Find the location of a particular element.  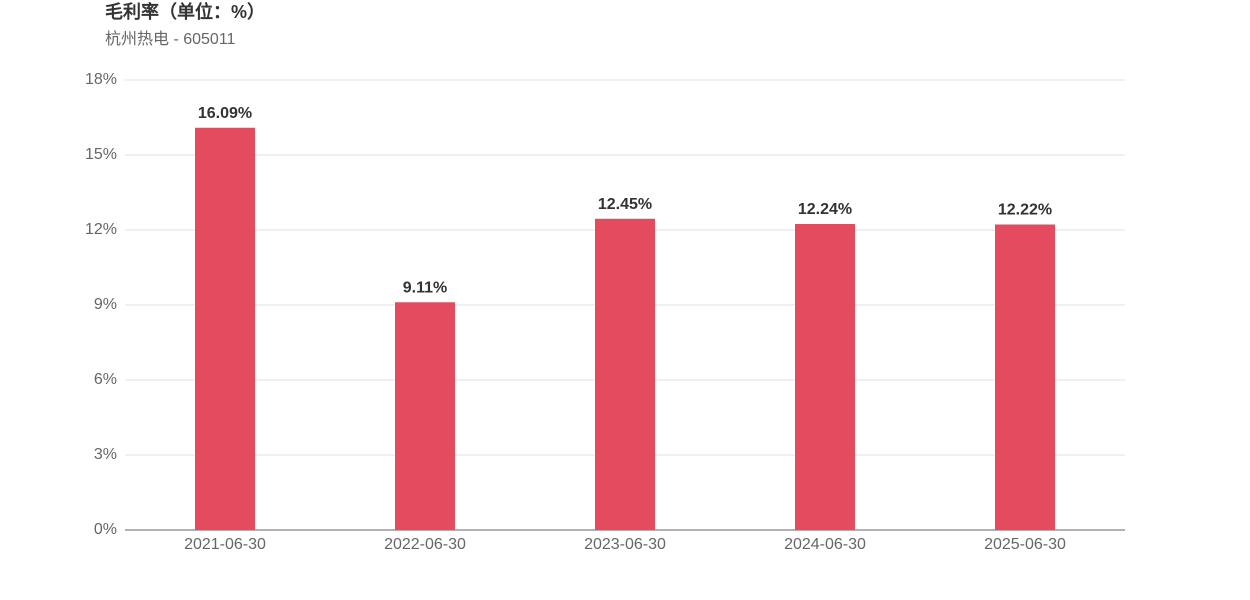

value-label: 12.45% is located at coordinates (625, 204).